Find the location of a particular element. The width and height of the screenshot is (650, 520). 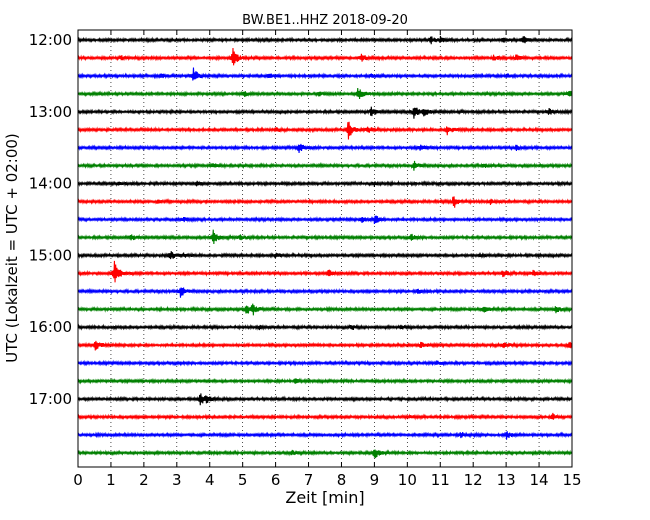

y-tick-label: 12:00 is located at coordinates (50, 40).